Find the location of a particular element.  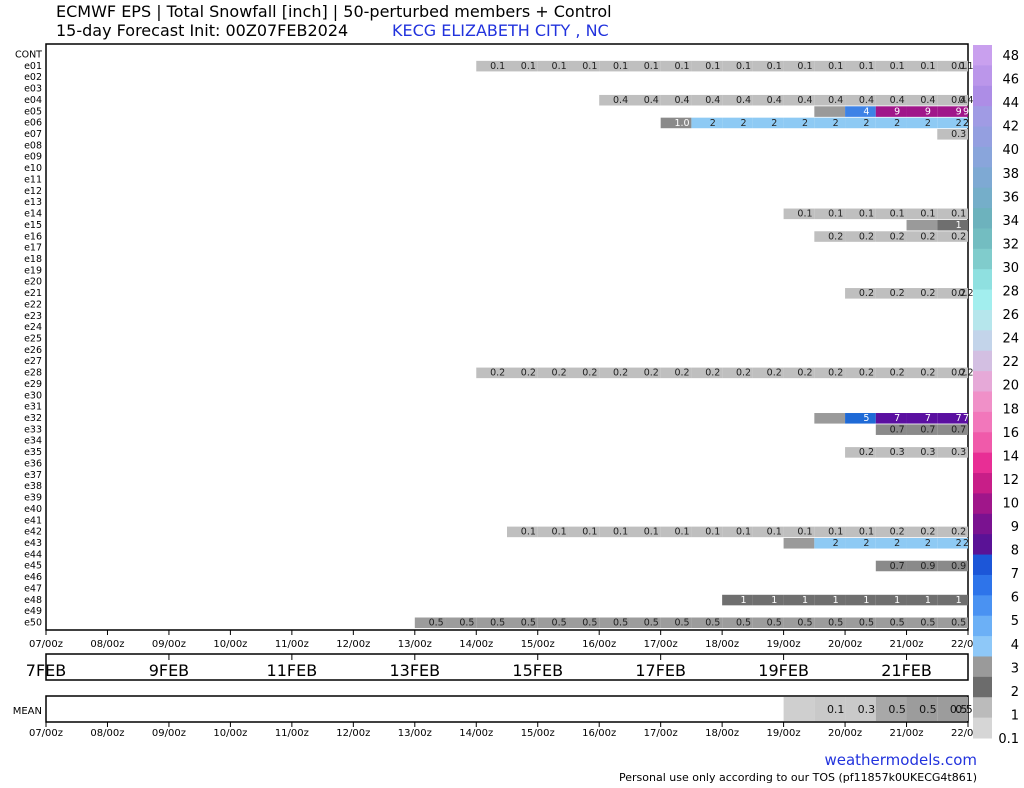

cell-label-e05-1: 4 is located at coordinates (866, 111).